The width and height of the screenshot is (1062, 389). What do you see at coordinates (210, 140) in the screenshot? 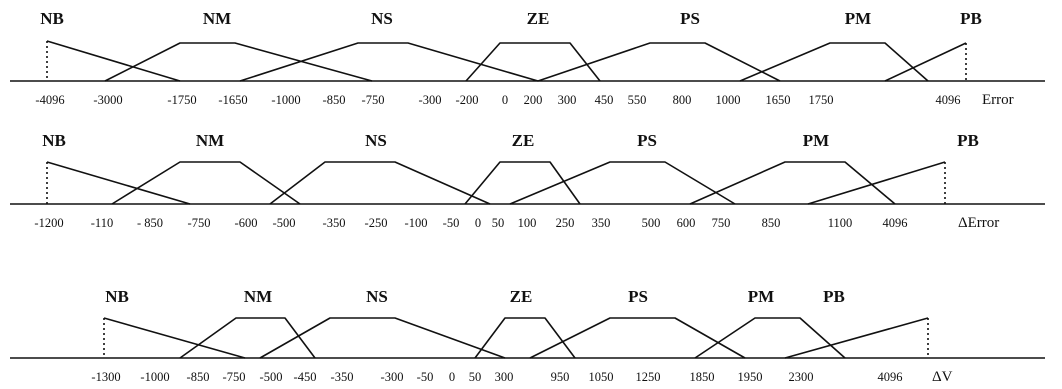
I see `set-label-delta-error-nm: NM` at bounding box center [210, 140].